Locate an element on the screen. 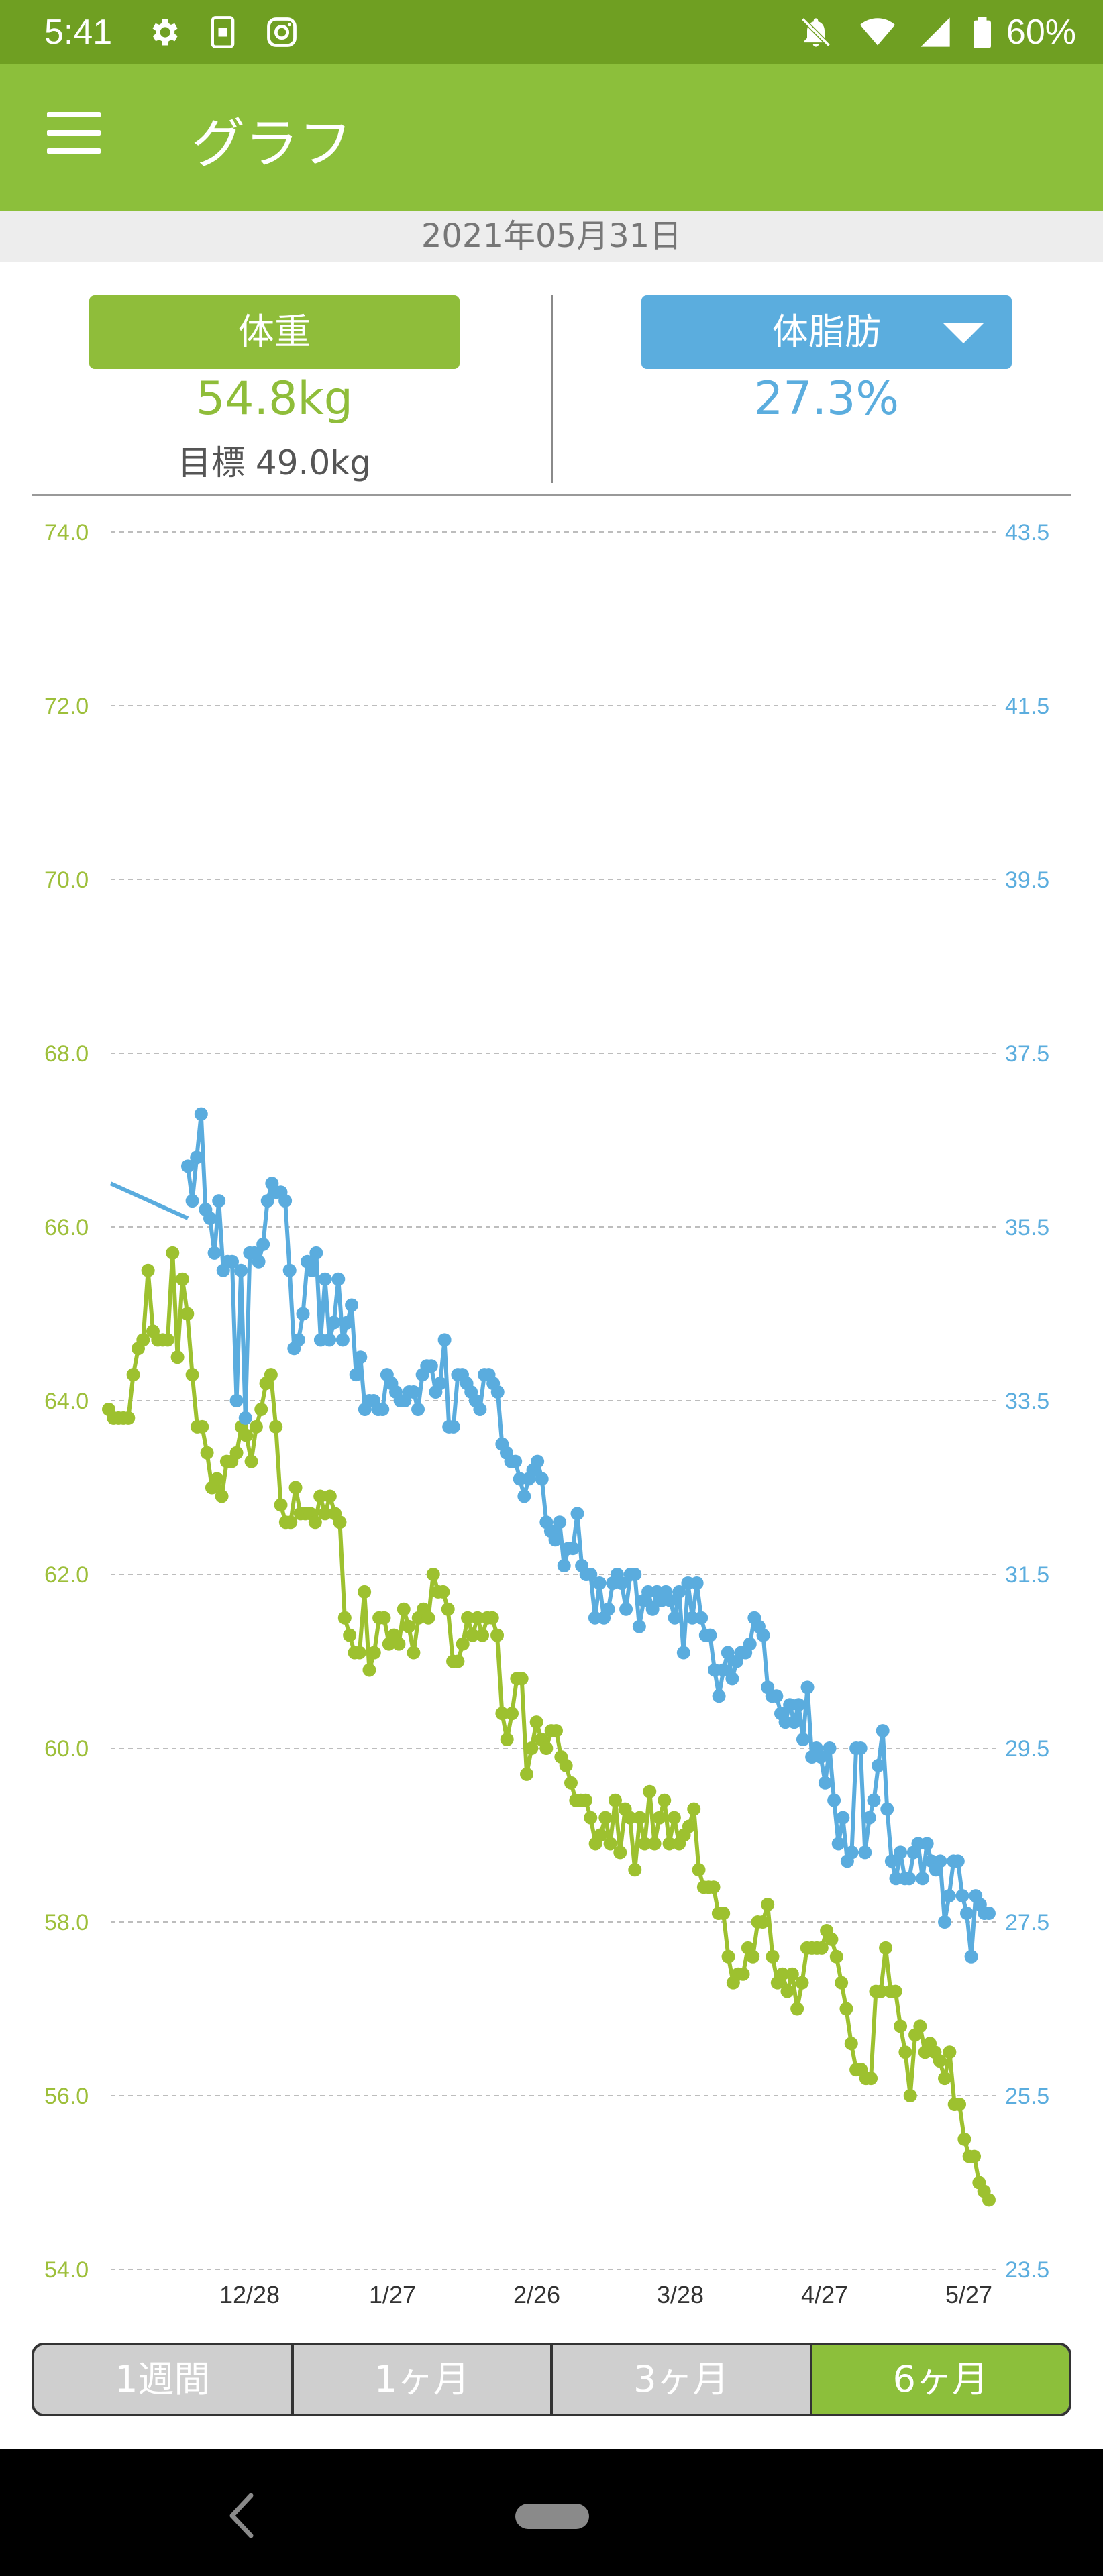 Image resolution: width=1103 pixels, height=2576 pixels. app-bar: グラフ is located at coordinates (551, 137).